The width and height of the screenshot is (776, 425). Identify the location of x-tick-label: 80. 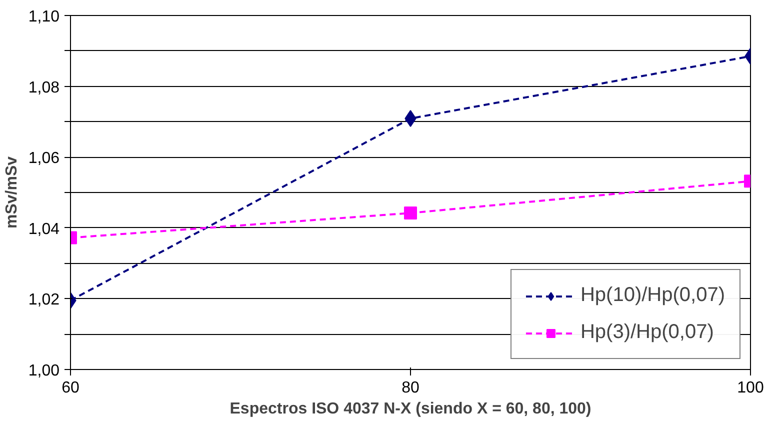
(411, 388).